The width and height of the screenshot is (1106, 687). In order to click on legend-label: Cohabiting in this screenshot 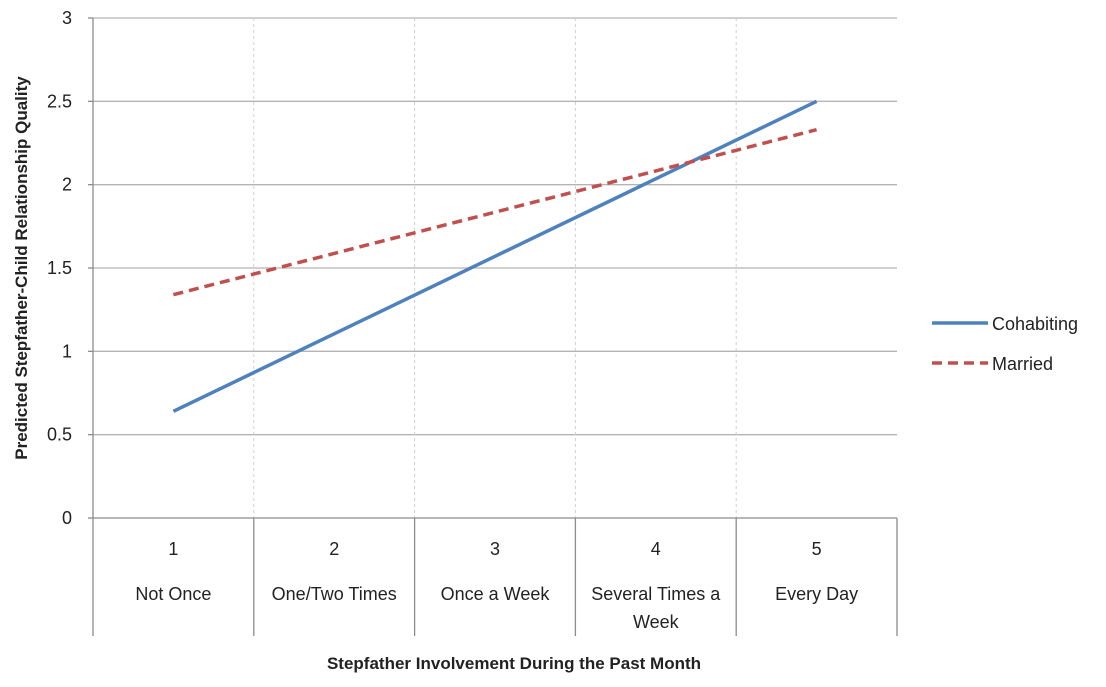, I will do `click(1035, 324)`.